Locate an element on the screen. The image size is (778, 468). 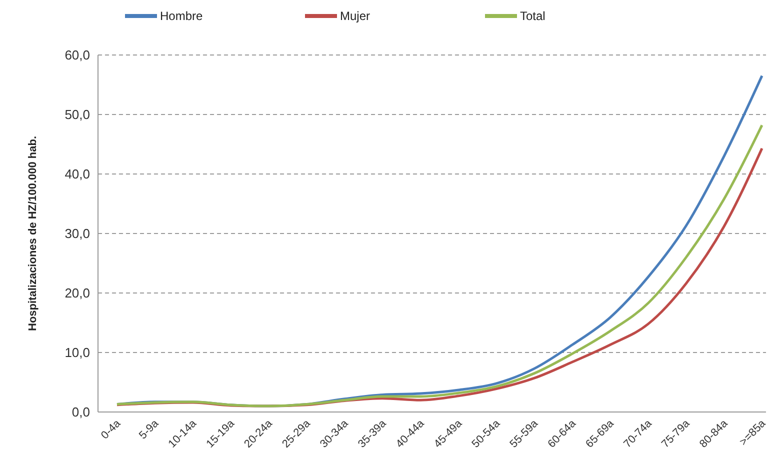
x-tick-label: 0-4a is located at coordinates (111, 429).